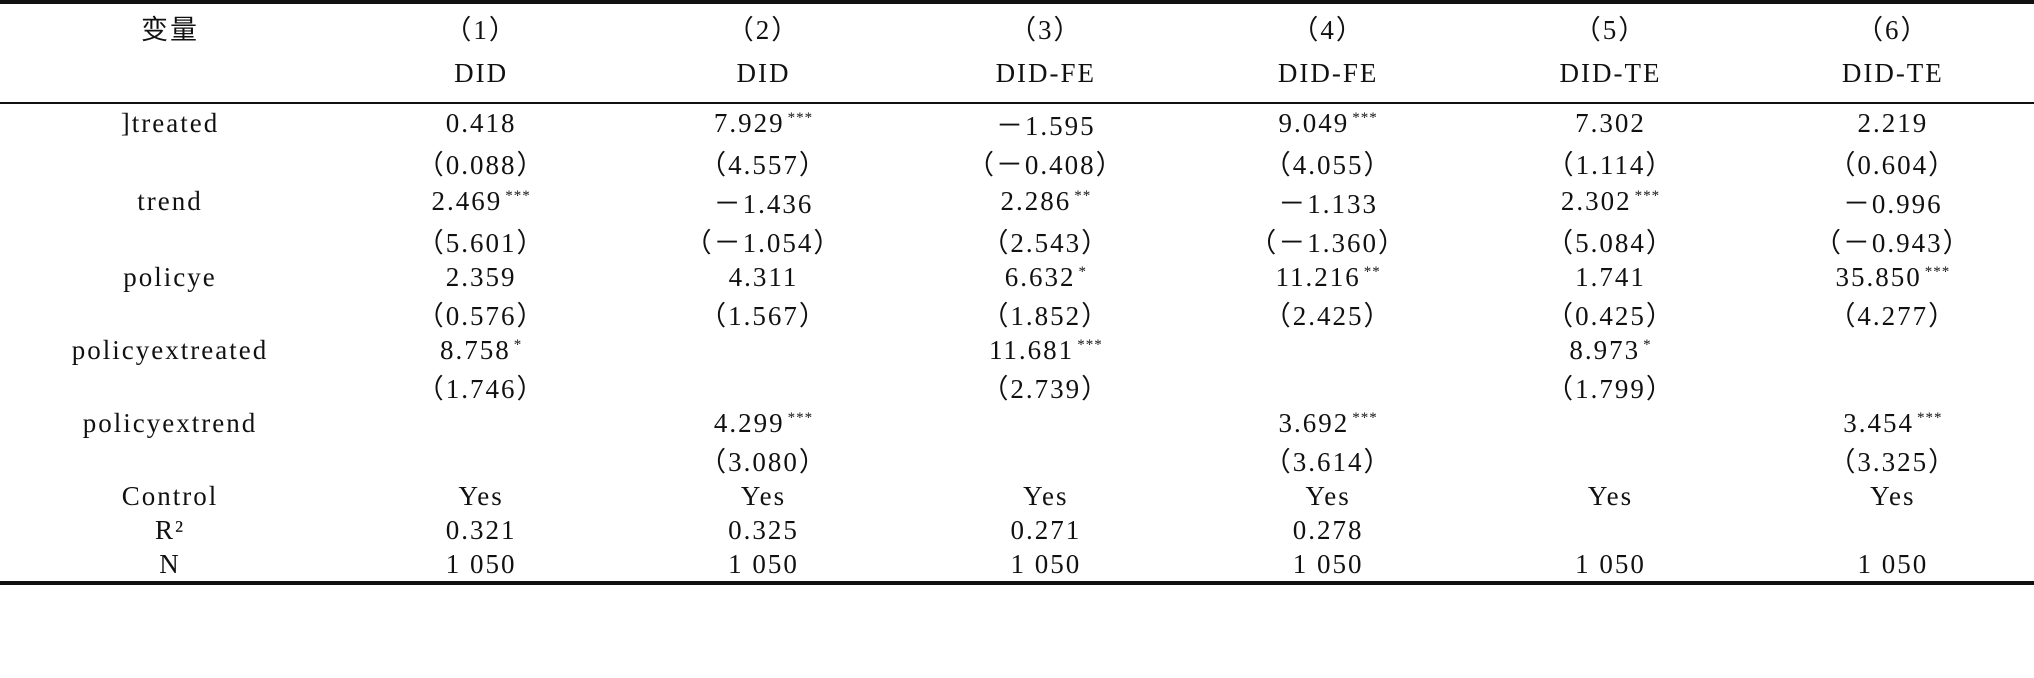 This screenshot has width=2034, height=678. What do you see at coordinates (481, 316) in the screenshot?
I see `cell: （0.576）` at bounding box center [481, 316].